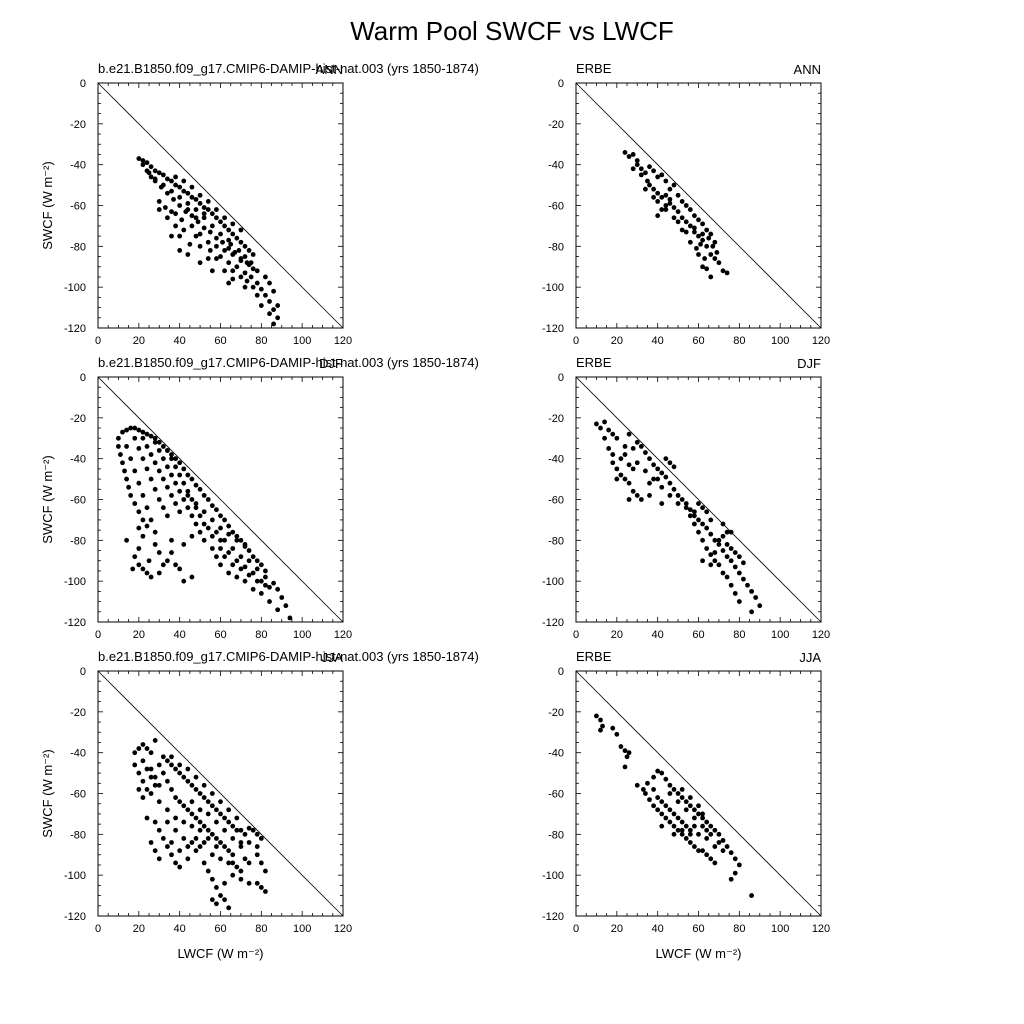 This screenshot has height=1024, width=1024. Describe the element at coordinates (78, 835) in the screenshot. I see `y-tick-label: -80` at that location.